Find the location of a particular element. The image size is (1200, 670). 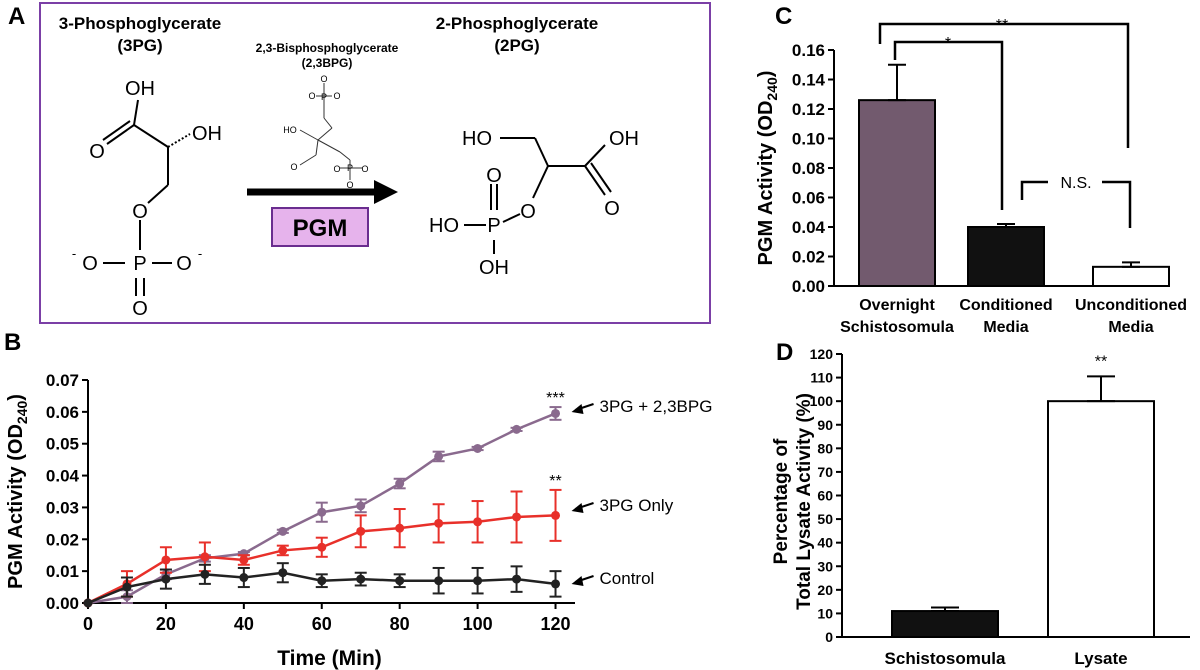

x-category-label: Overnight is located at coordinates (897, 305).